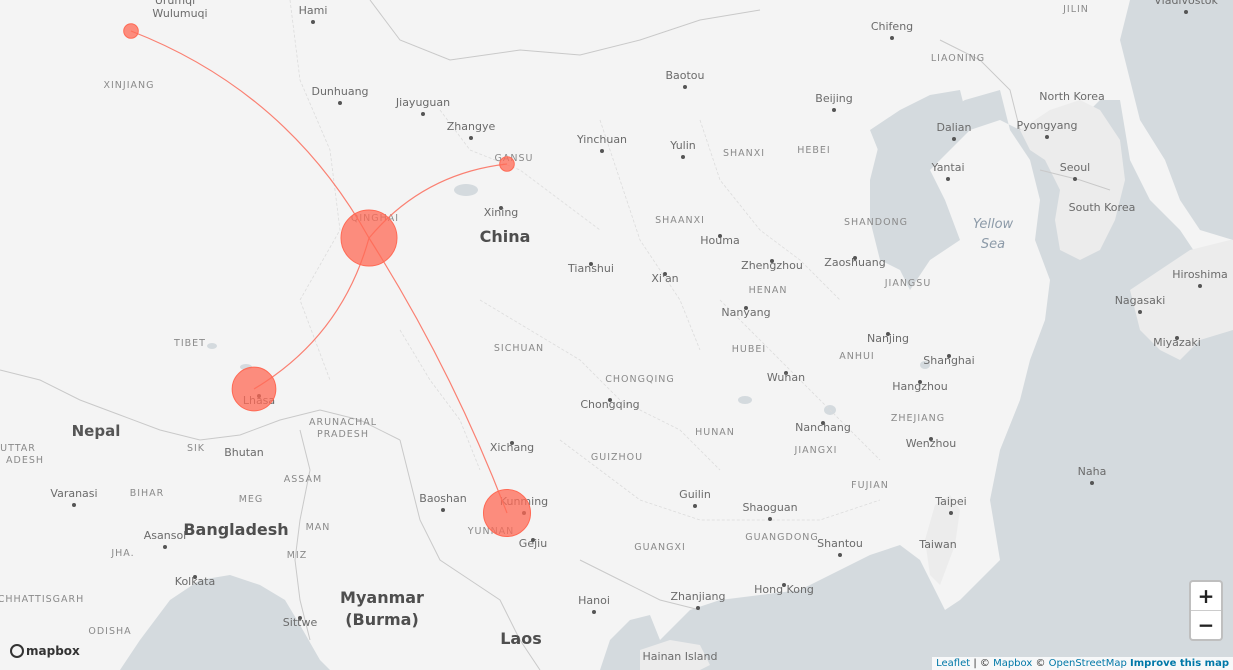 The height and width of the screenshot is (670, 1233). What do you see at coordinates (1179, 663) in the screenshot?
I see `improve-map-link: Improve this map` at bounding box center [1179, 663].